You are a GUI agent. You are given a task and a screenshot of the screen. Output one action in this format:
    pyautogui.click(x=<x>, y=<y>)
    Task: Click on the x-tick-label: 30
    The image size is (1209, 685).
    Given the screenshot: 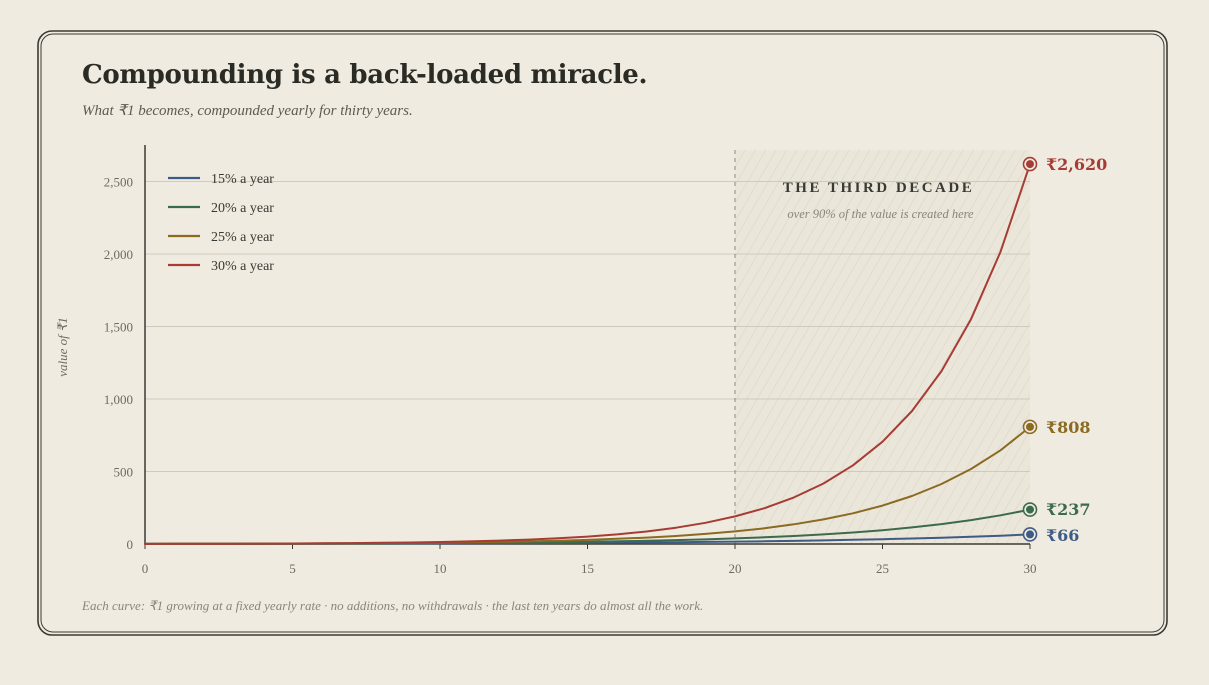 What is the action you would take?
    pyautogui.click(x=1030, y=568)
    